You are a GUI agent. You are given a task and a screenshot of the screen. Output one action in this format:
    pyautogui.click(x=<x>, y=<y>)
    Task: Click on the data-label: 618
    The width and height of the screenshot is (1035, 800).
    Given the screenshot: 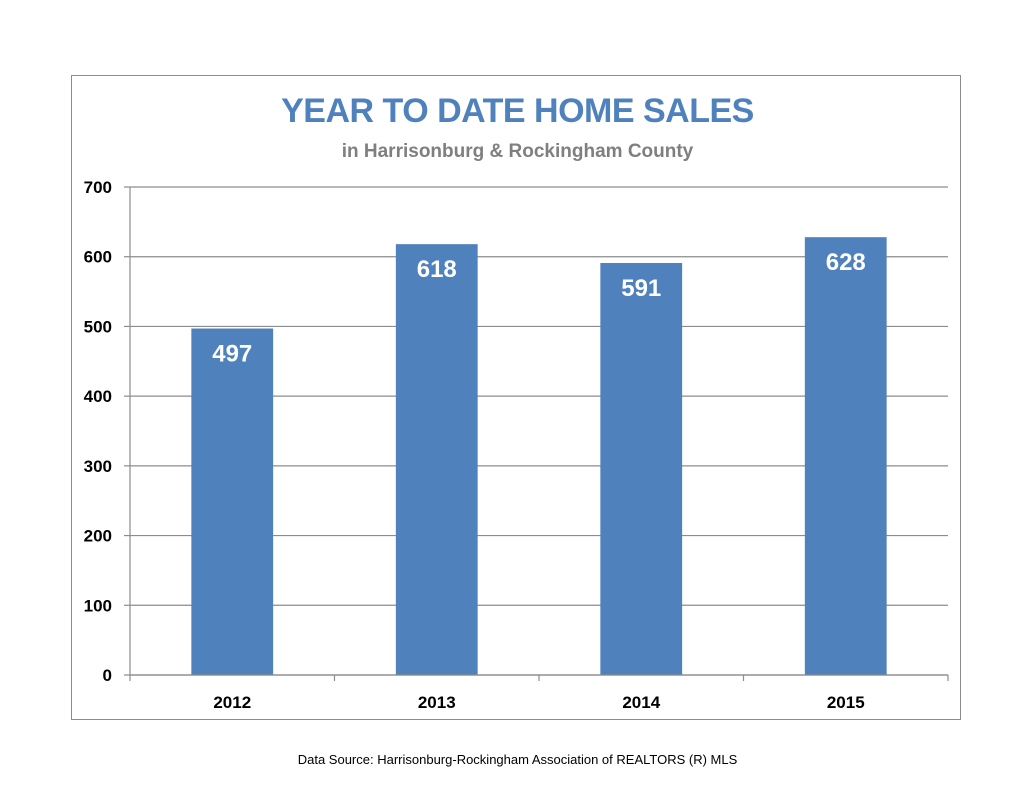 What is the action you would take?
    pyautogui.click(x=437, y=269)
    